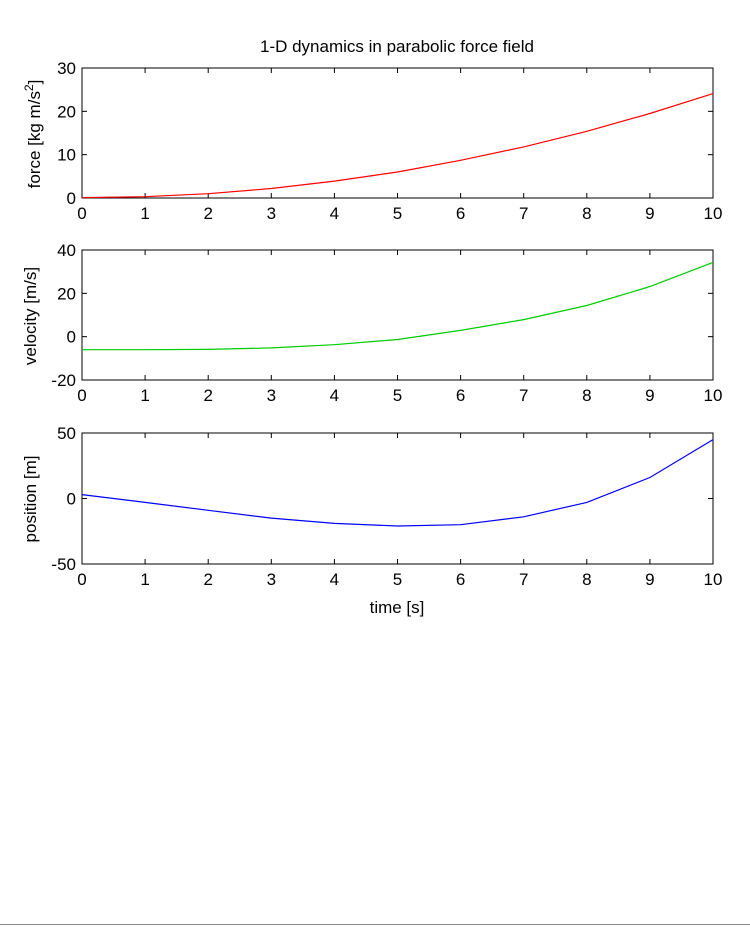  I want to click on position-y-tick-label: 0, so click(71, 499).